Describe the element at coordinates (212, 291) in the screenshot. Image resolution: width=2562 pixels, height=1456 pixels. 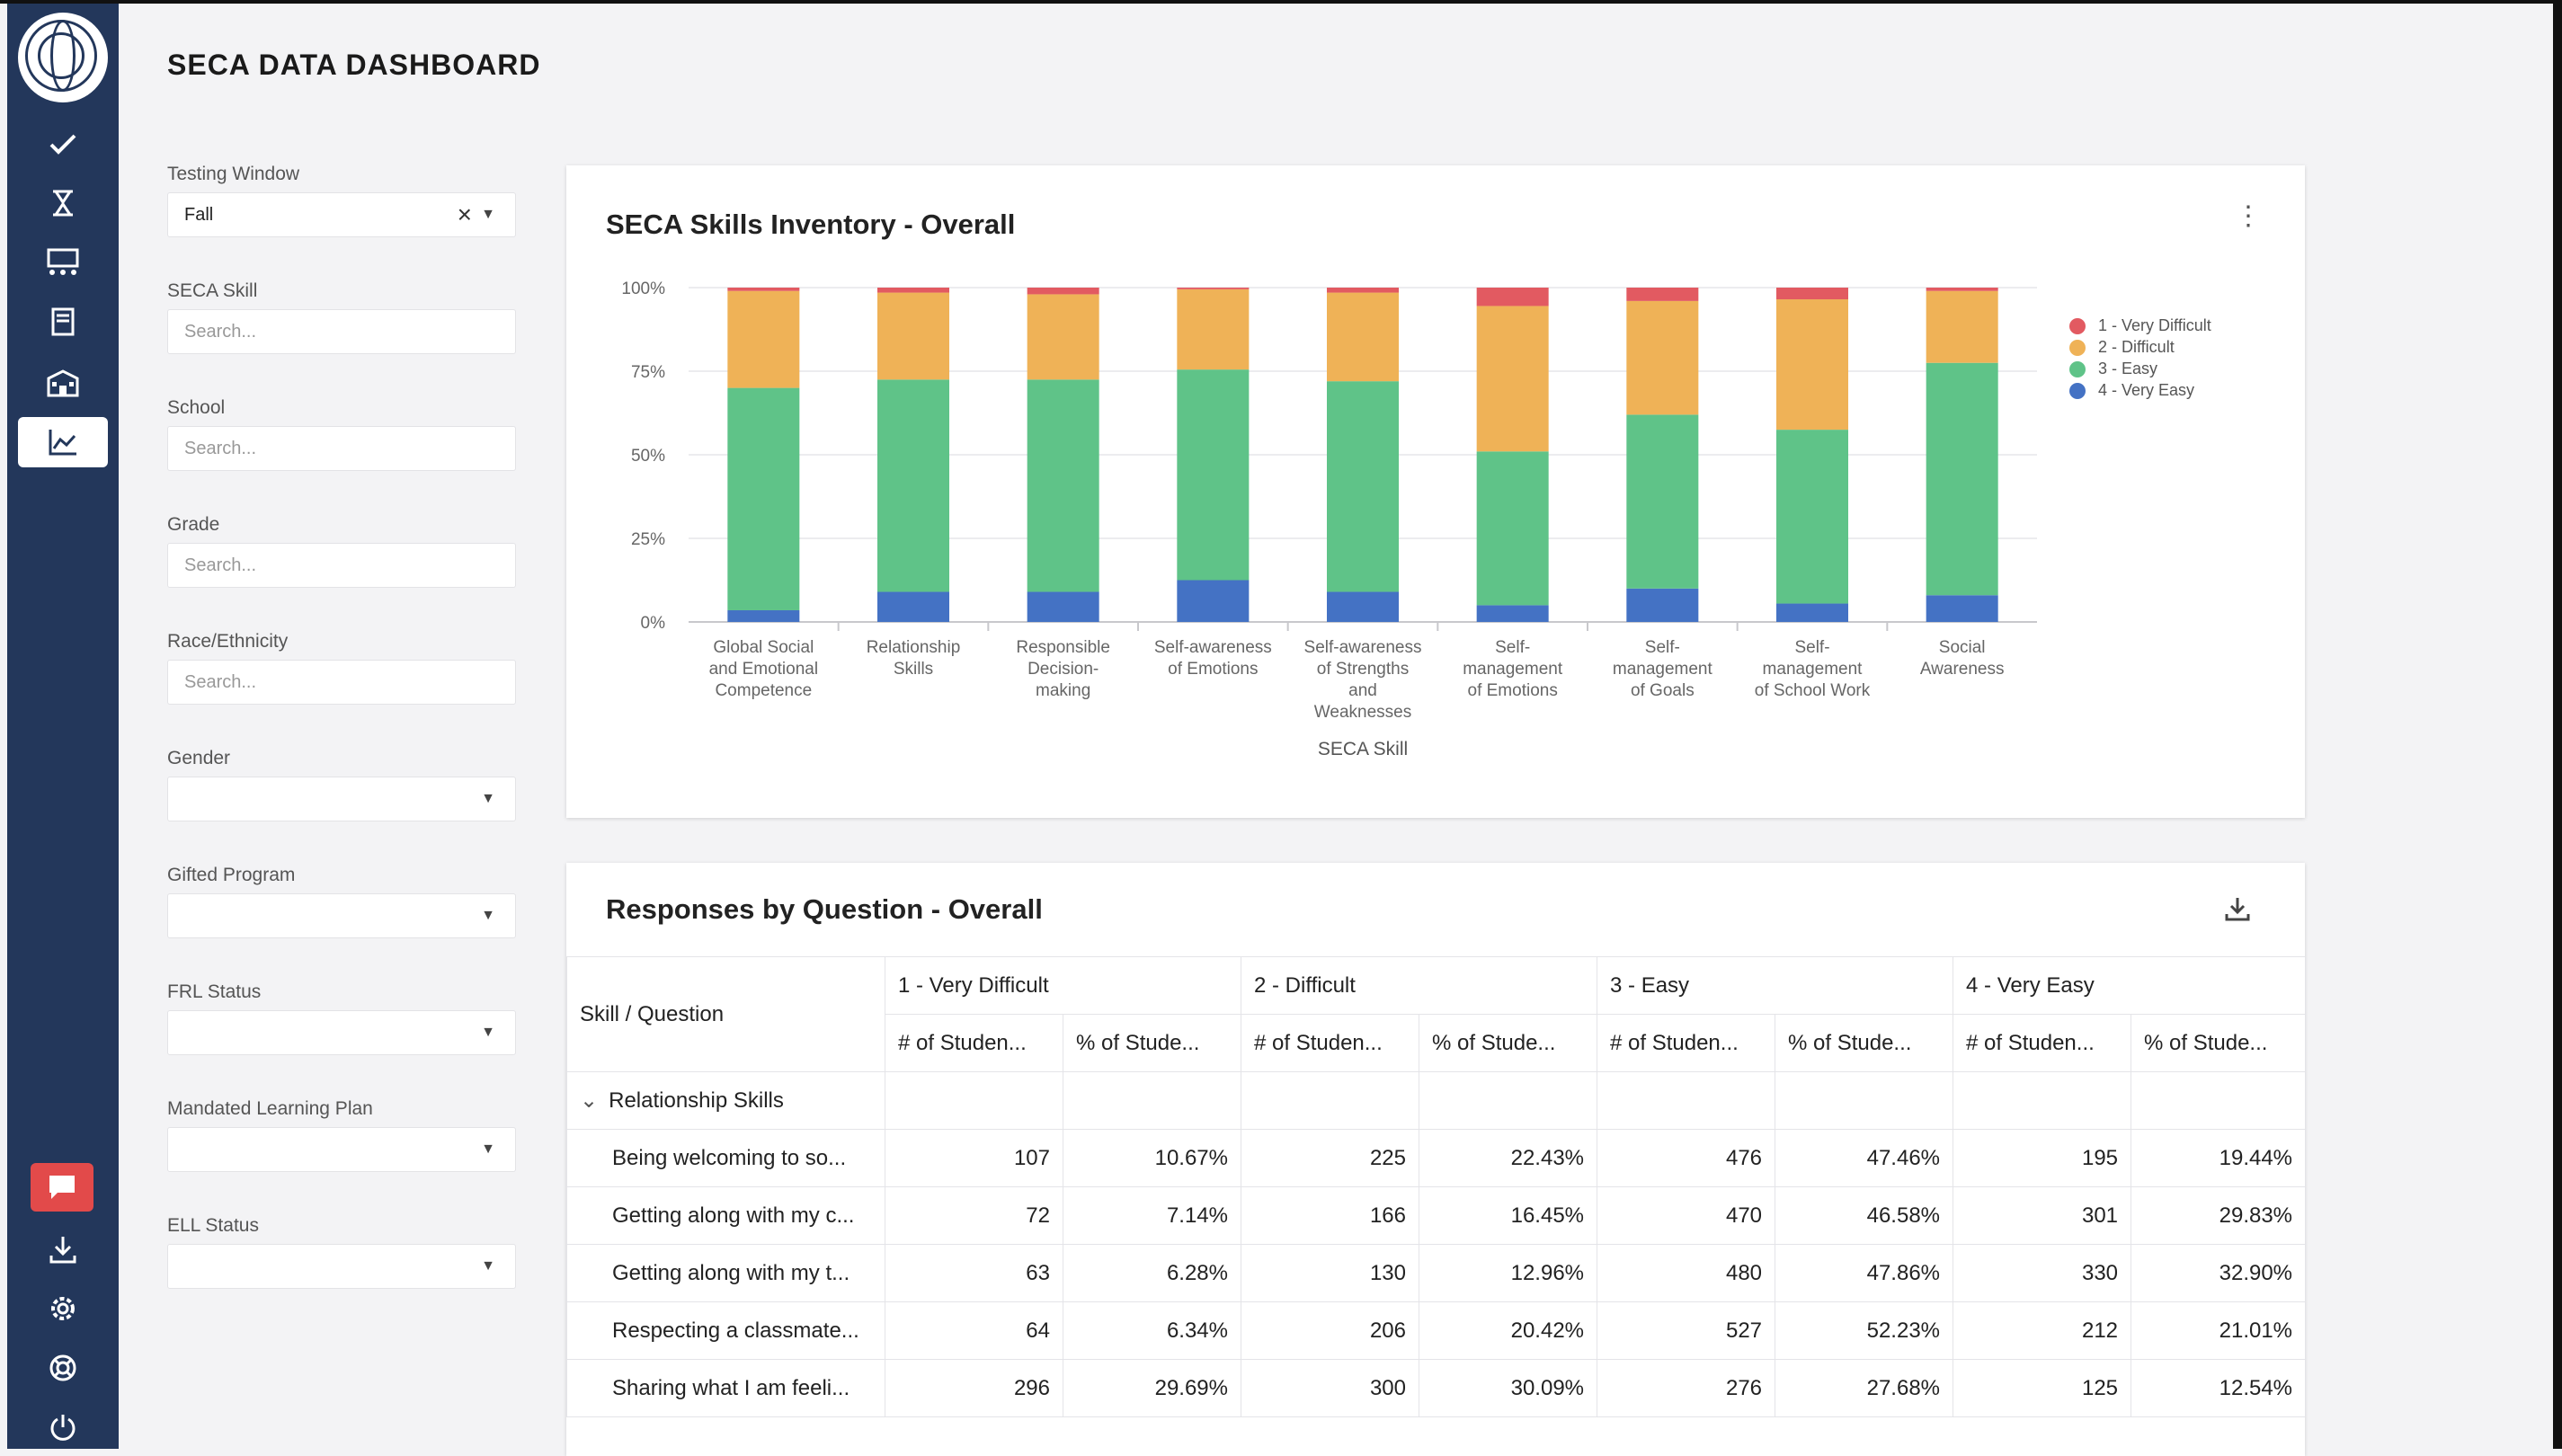
I see `seca-skill-label: SECA Skill` at that location.